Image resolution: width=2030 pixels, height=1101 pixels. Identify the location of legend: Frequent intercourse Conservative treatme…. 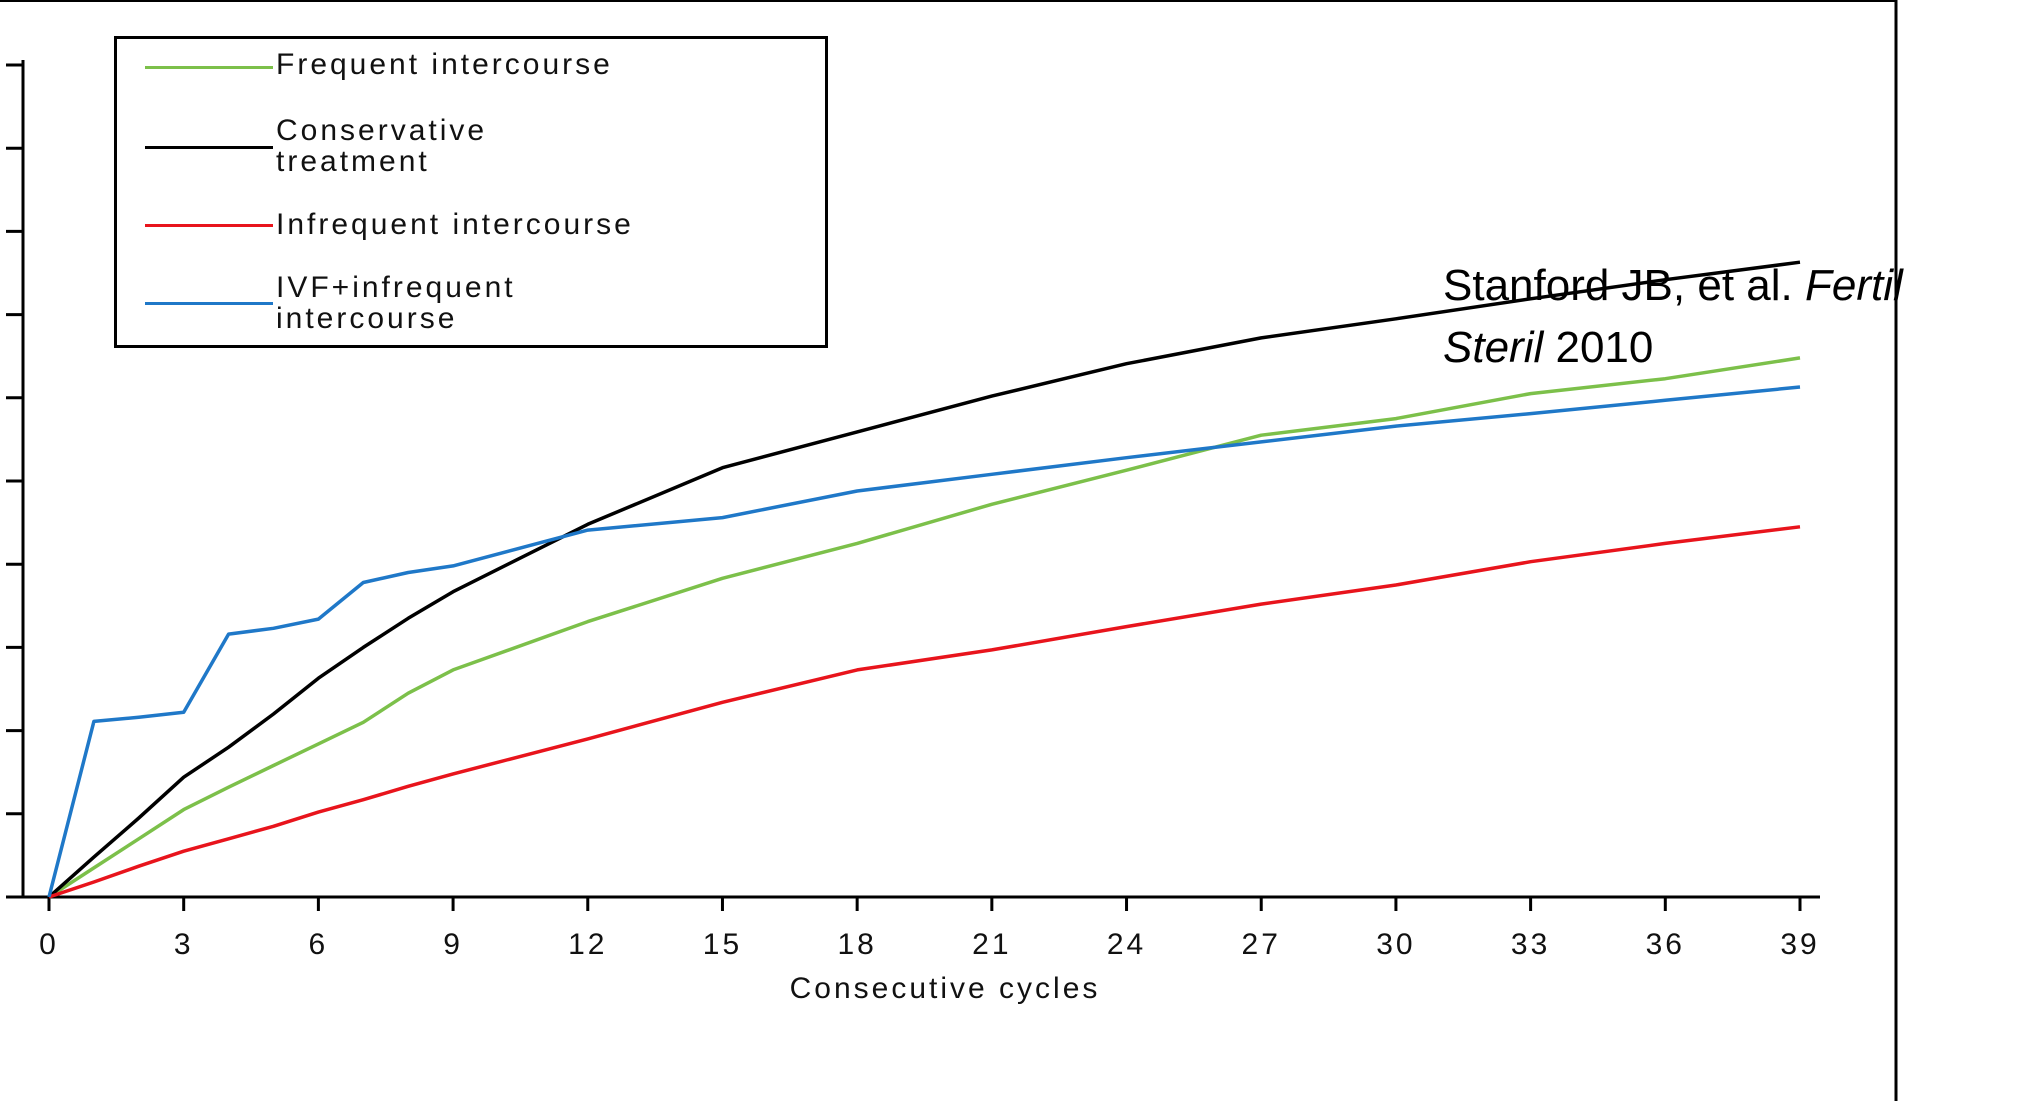
(471, 192).